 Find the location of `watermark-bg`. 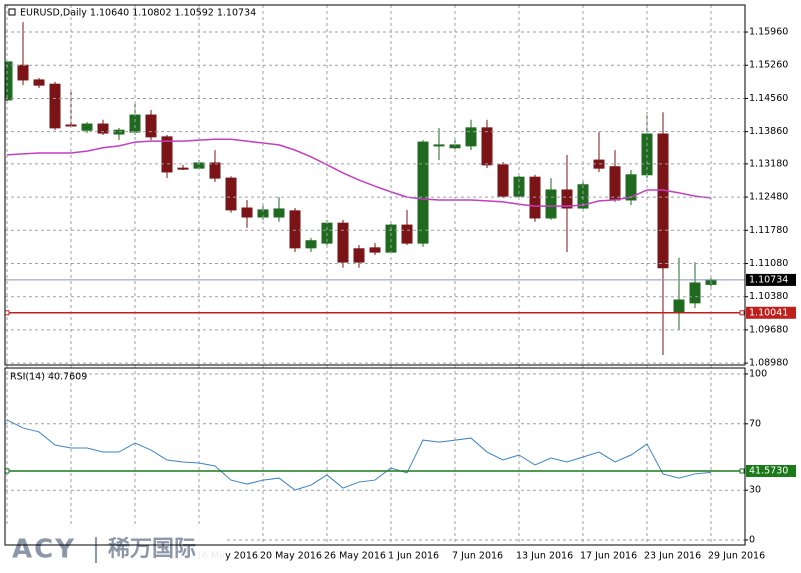

watermark-bg is located at coordinates (112, 550).